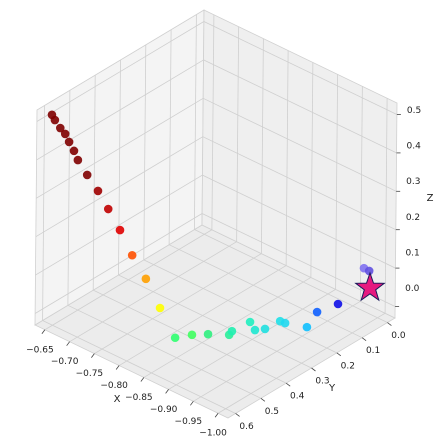 This screenshot has height=446, width=445. I want to click on y-tick-label: 0.6, so click(246, 427).